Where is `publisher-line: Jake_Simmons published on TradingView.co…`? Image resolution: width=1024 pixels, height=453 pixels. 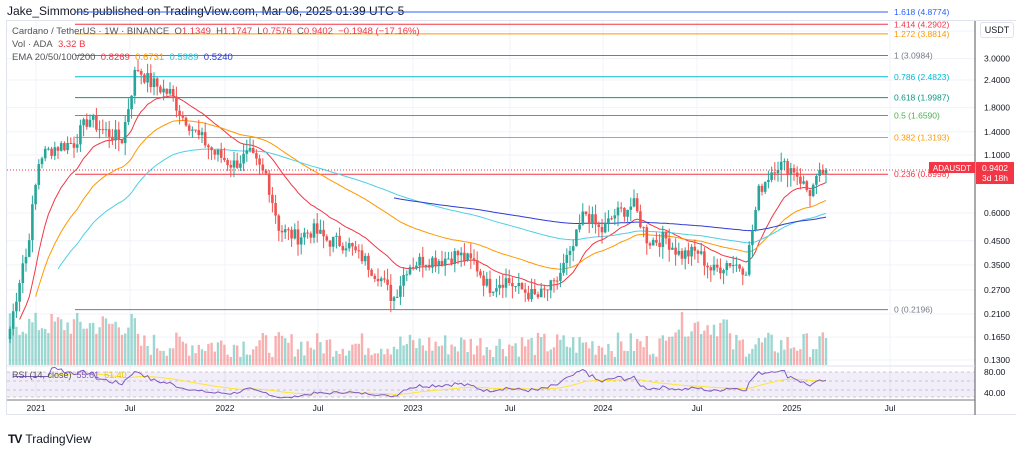 publisher-line: Jake_Simmons published on TradingView.co… is located at coordinates (206, 11).